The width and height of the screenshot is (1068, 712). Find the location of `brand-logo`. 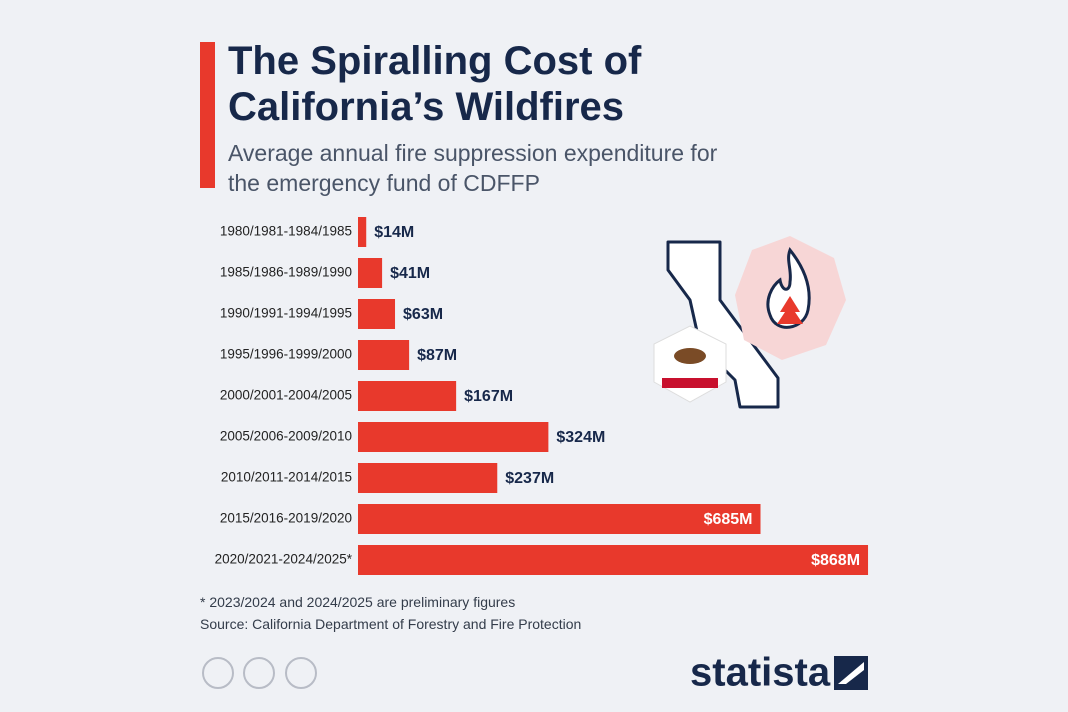

brand-logo is located at coordinates (851, 673).